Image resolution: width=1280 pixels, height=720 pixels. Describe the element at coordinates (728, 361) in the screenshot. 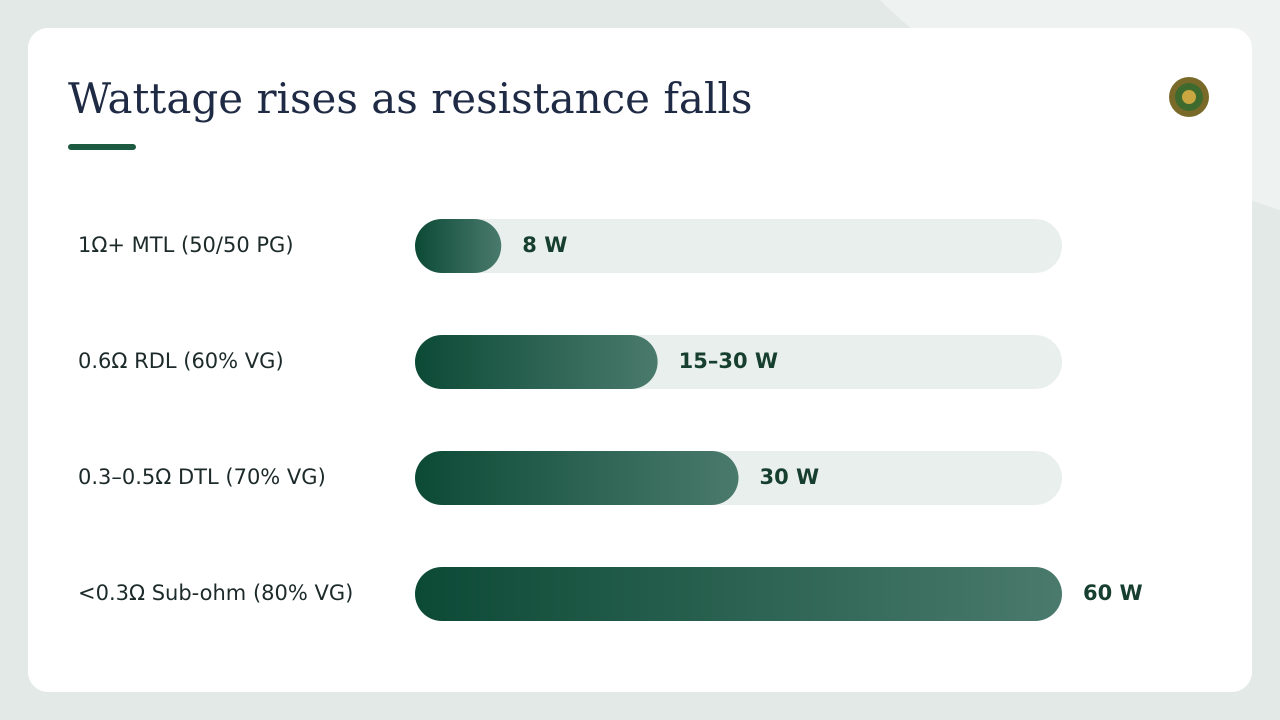

I see `value-label: 15–30 W` at that location.